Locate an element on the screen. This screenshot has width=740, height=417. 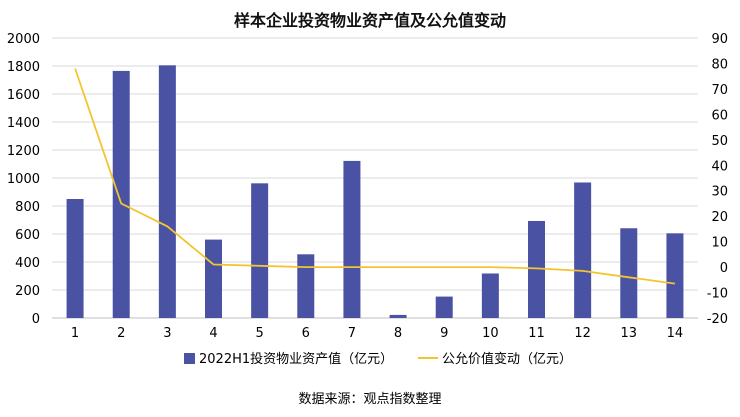
x-tick-label: 7 is located at coordinates (352, 333).